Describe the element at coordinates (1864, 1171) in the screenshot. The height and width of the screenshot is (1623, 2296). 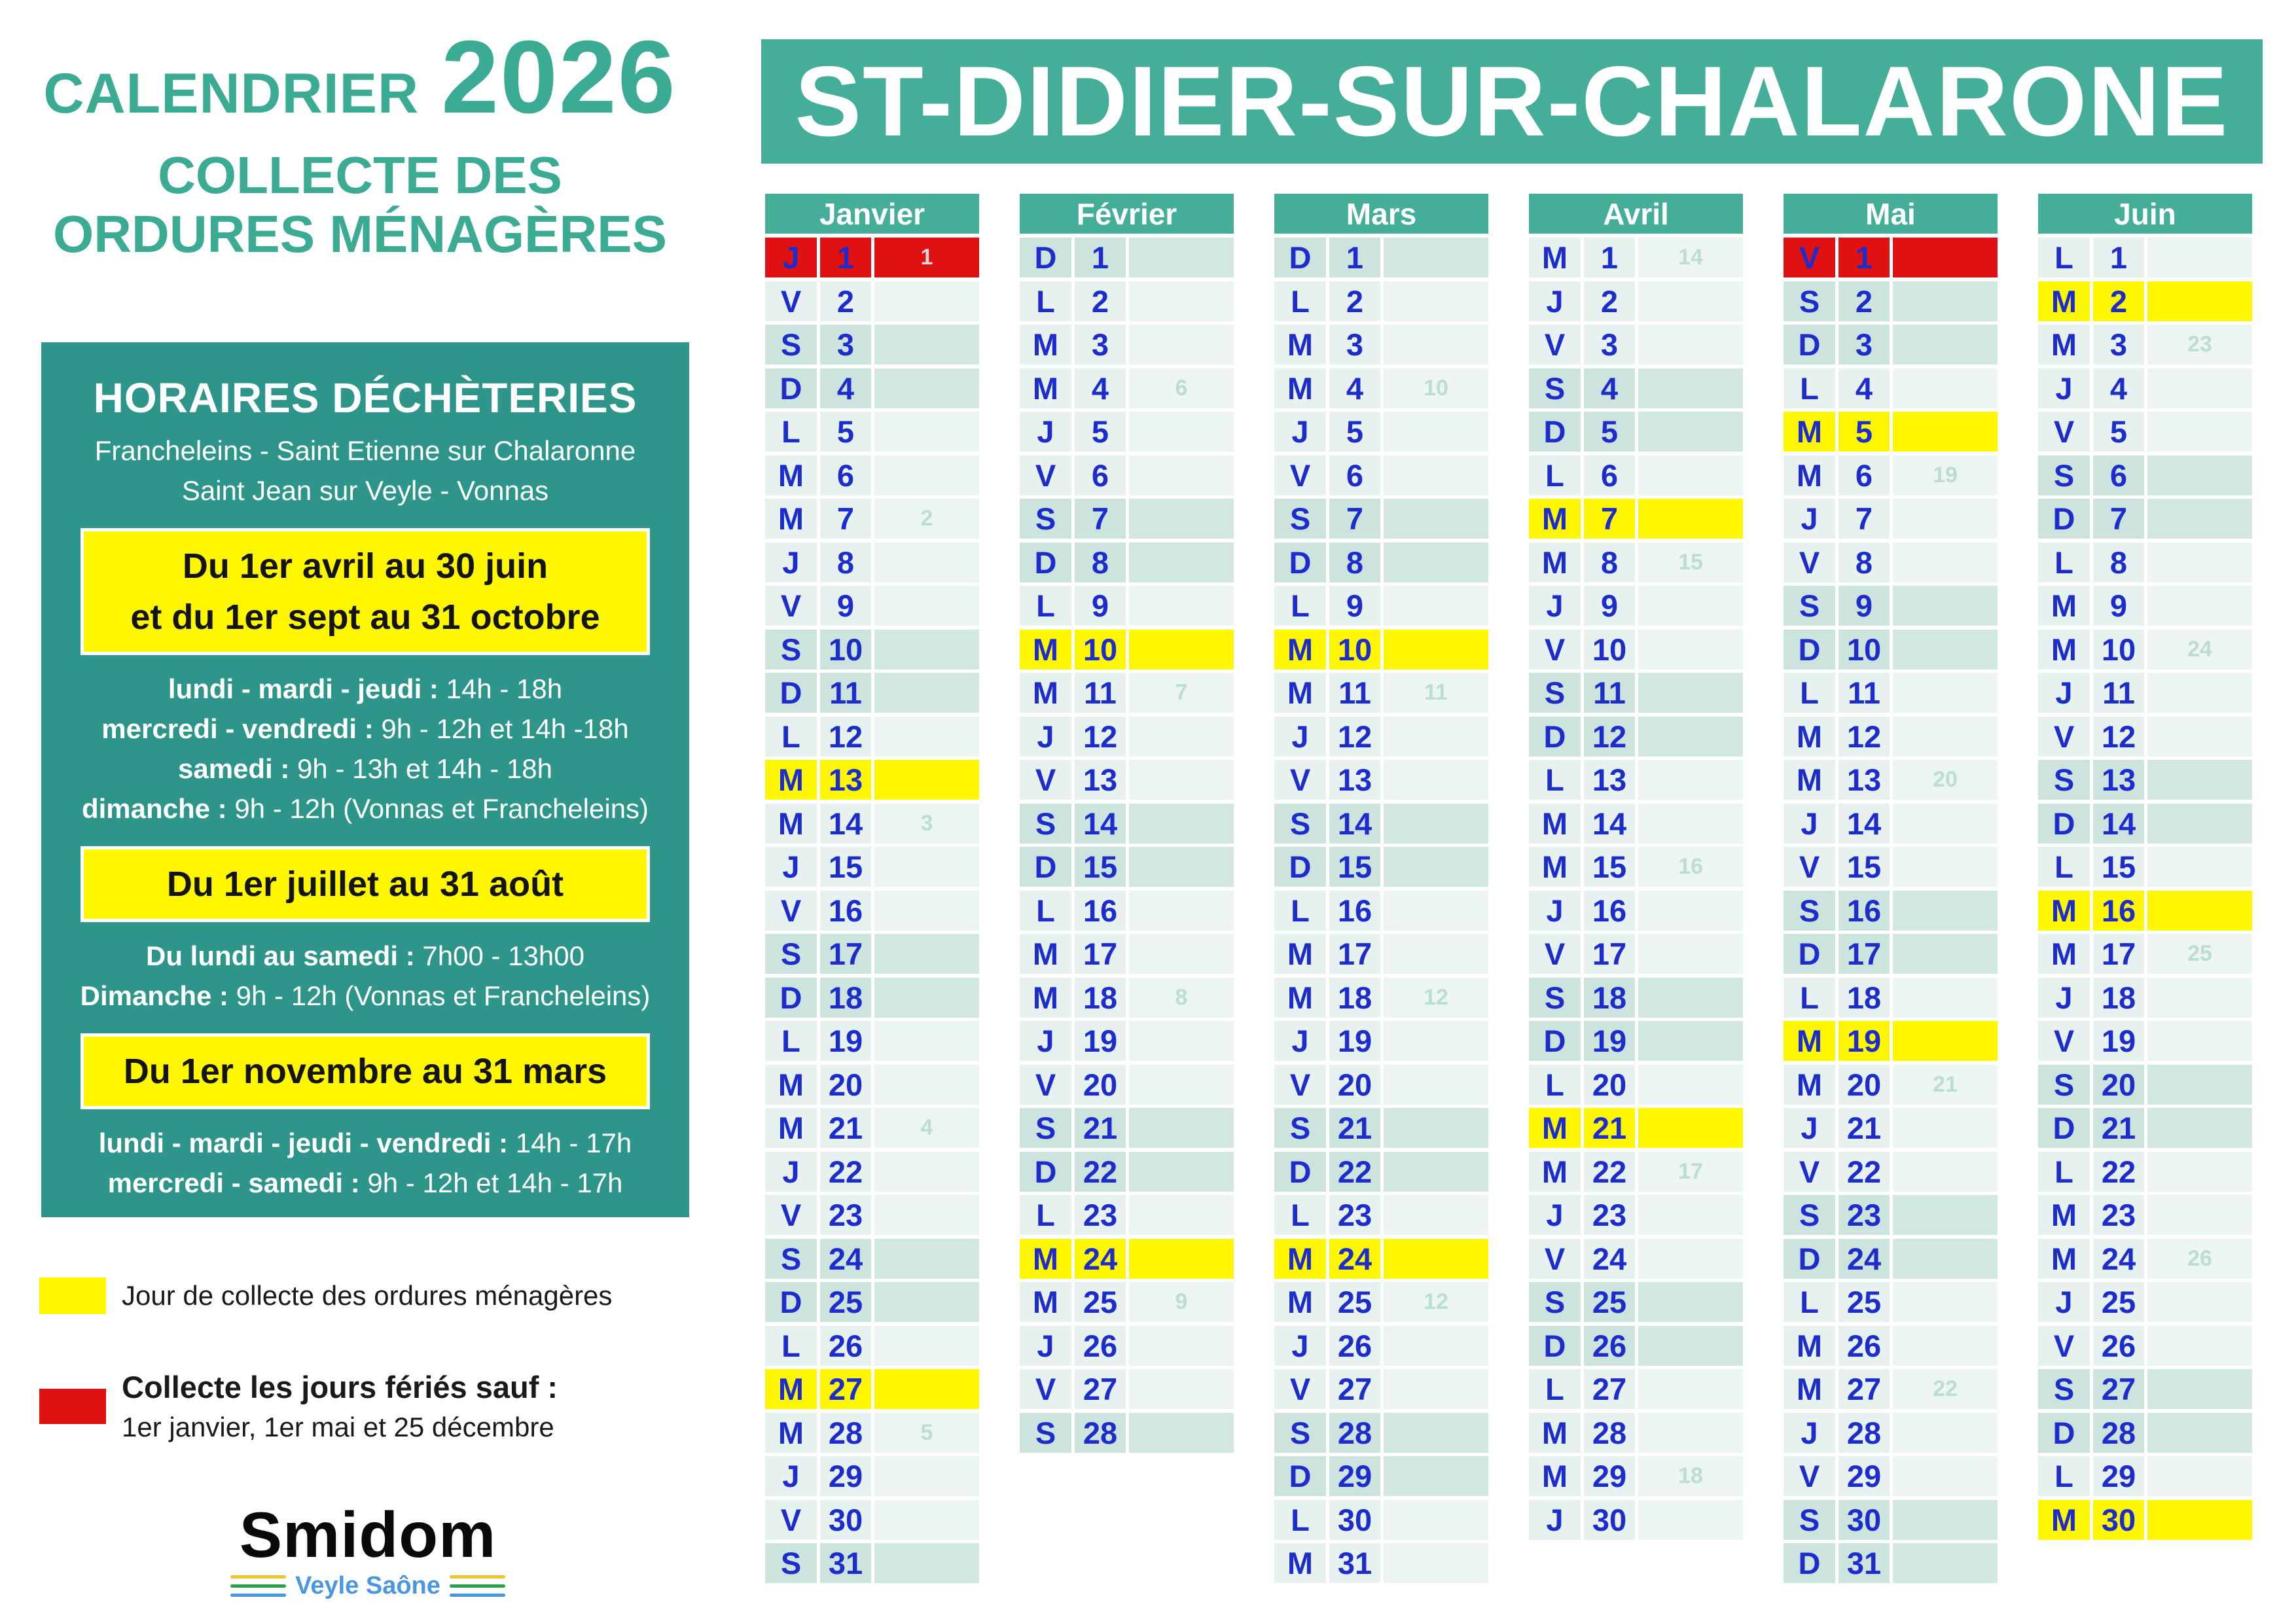
I see `day-number-cell: 22` at that location.